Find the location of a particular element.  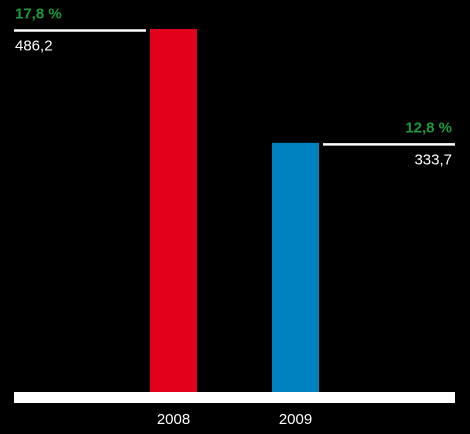

x-axis-baseline is located at coordinates (234, 397).